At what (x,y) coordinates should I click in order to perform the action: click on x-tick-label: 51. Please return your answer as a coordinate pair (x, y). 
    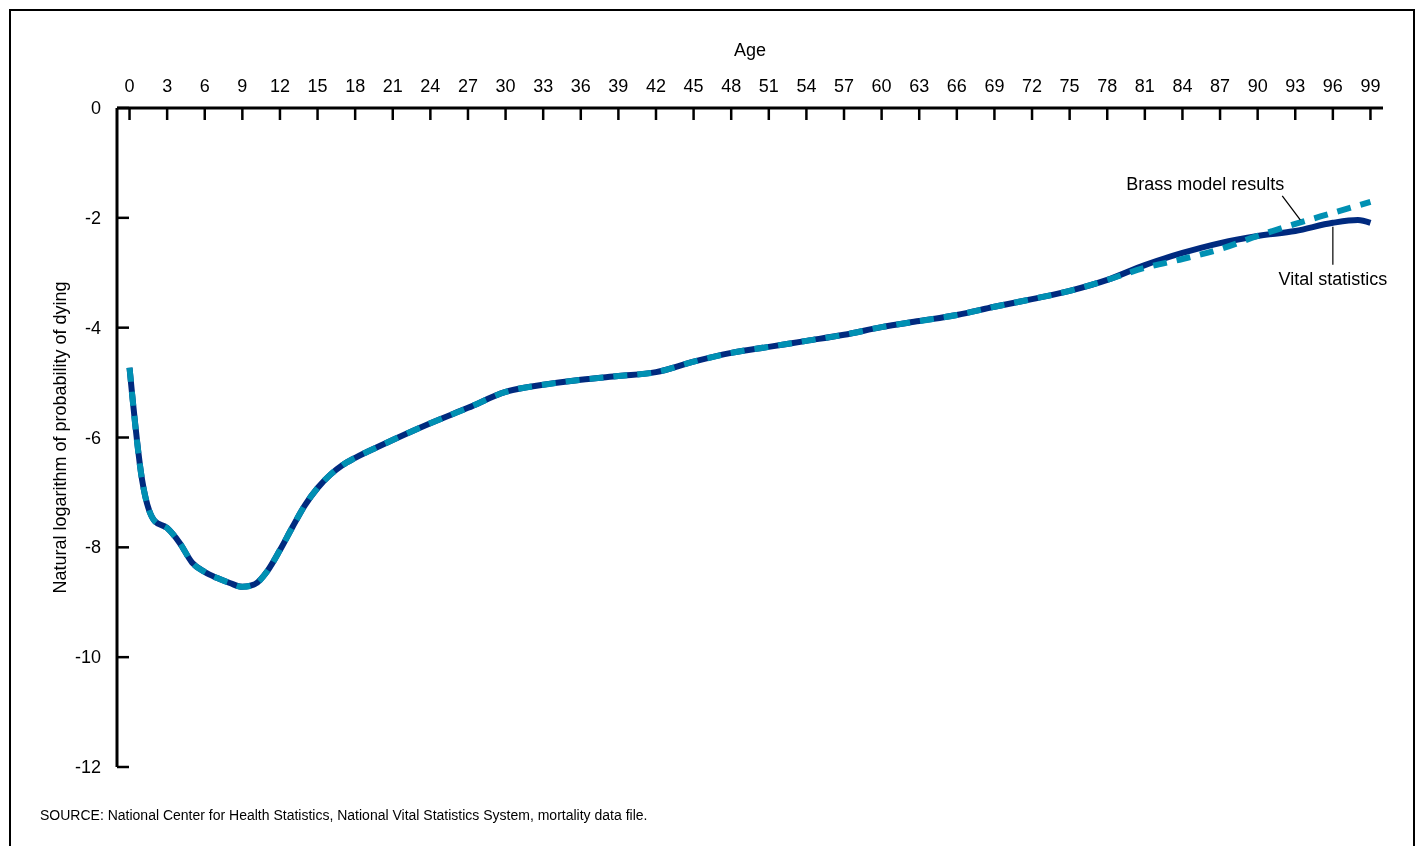
    Looking at the image, I should click on (768, 86).